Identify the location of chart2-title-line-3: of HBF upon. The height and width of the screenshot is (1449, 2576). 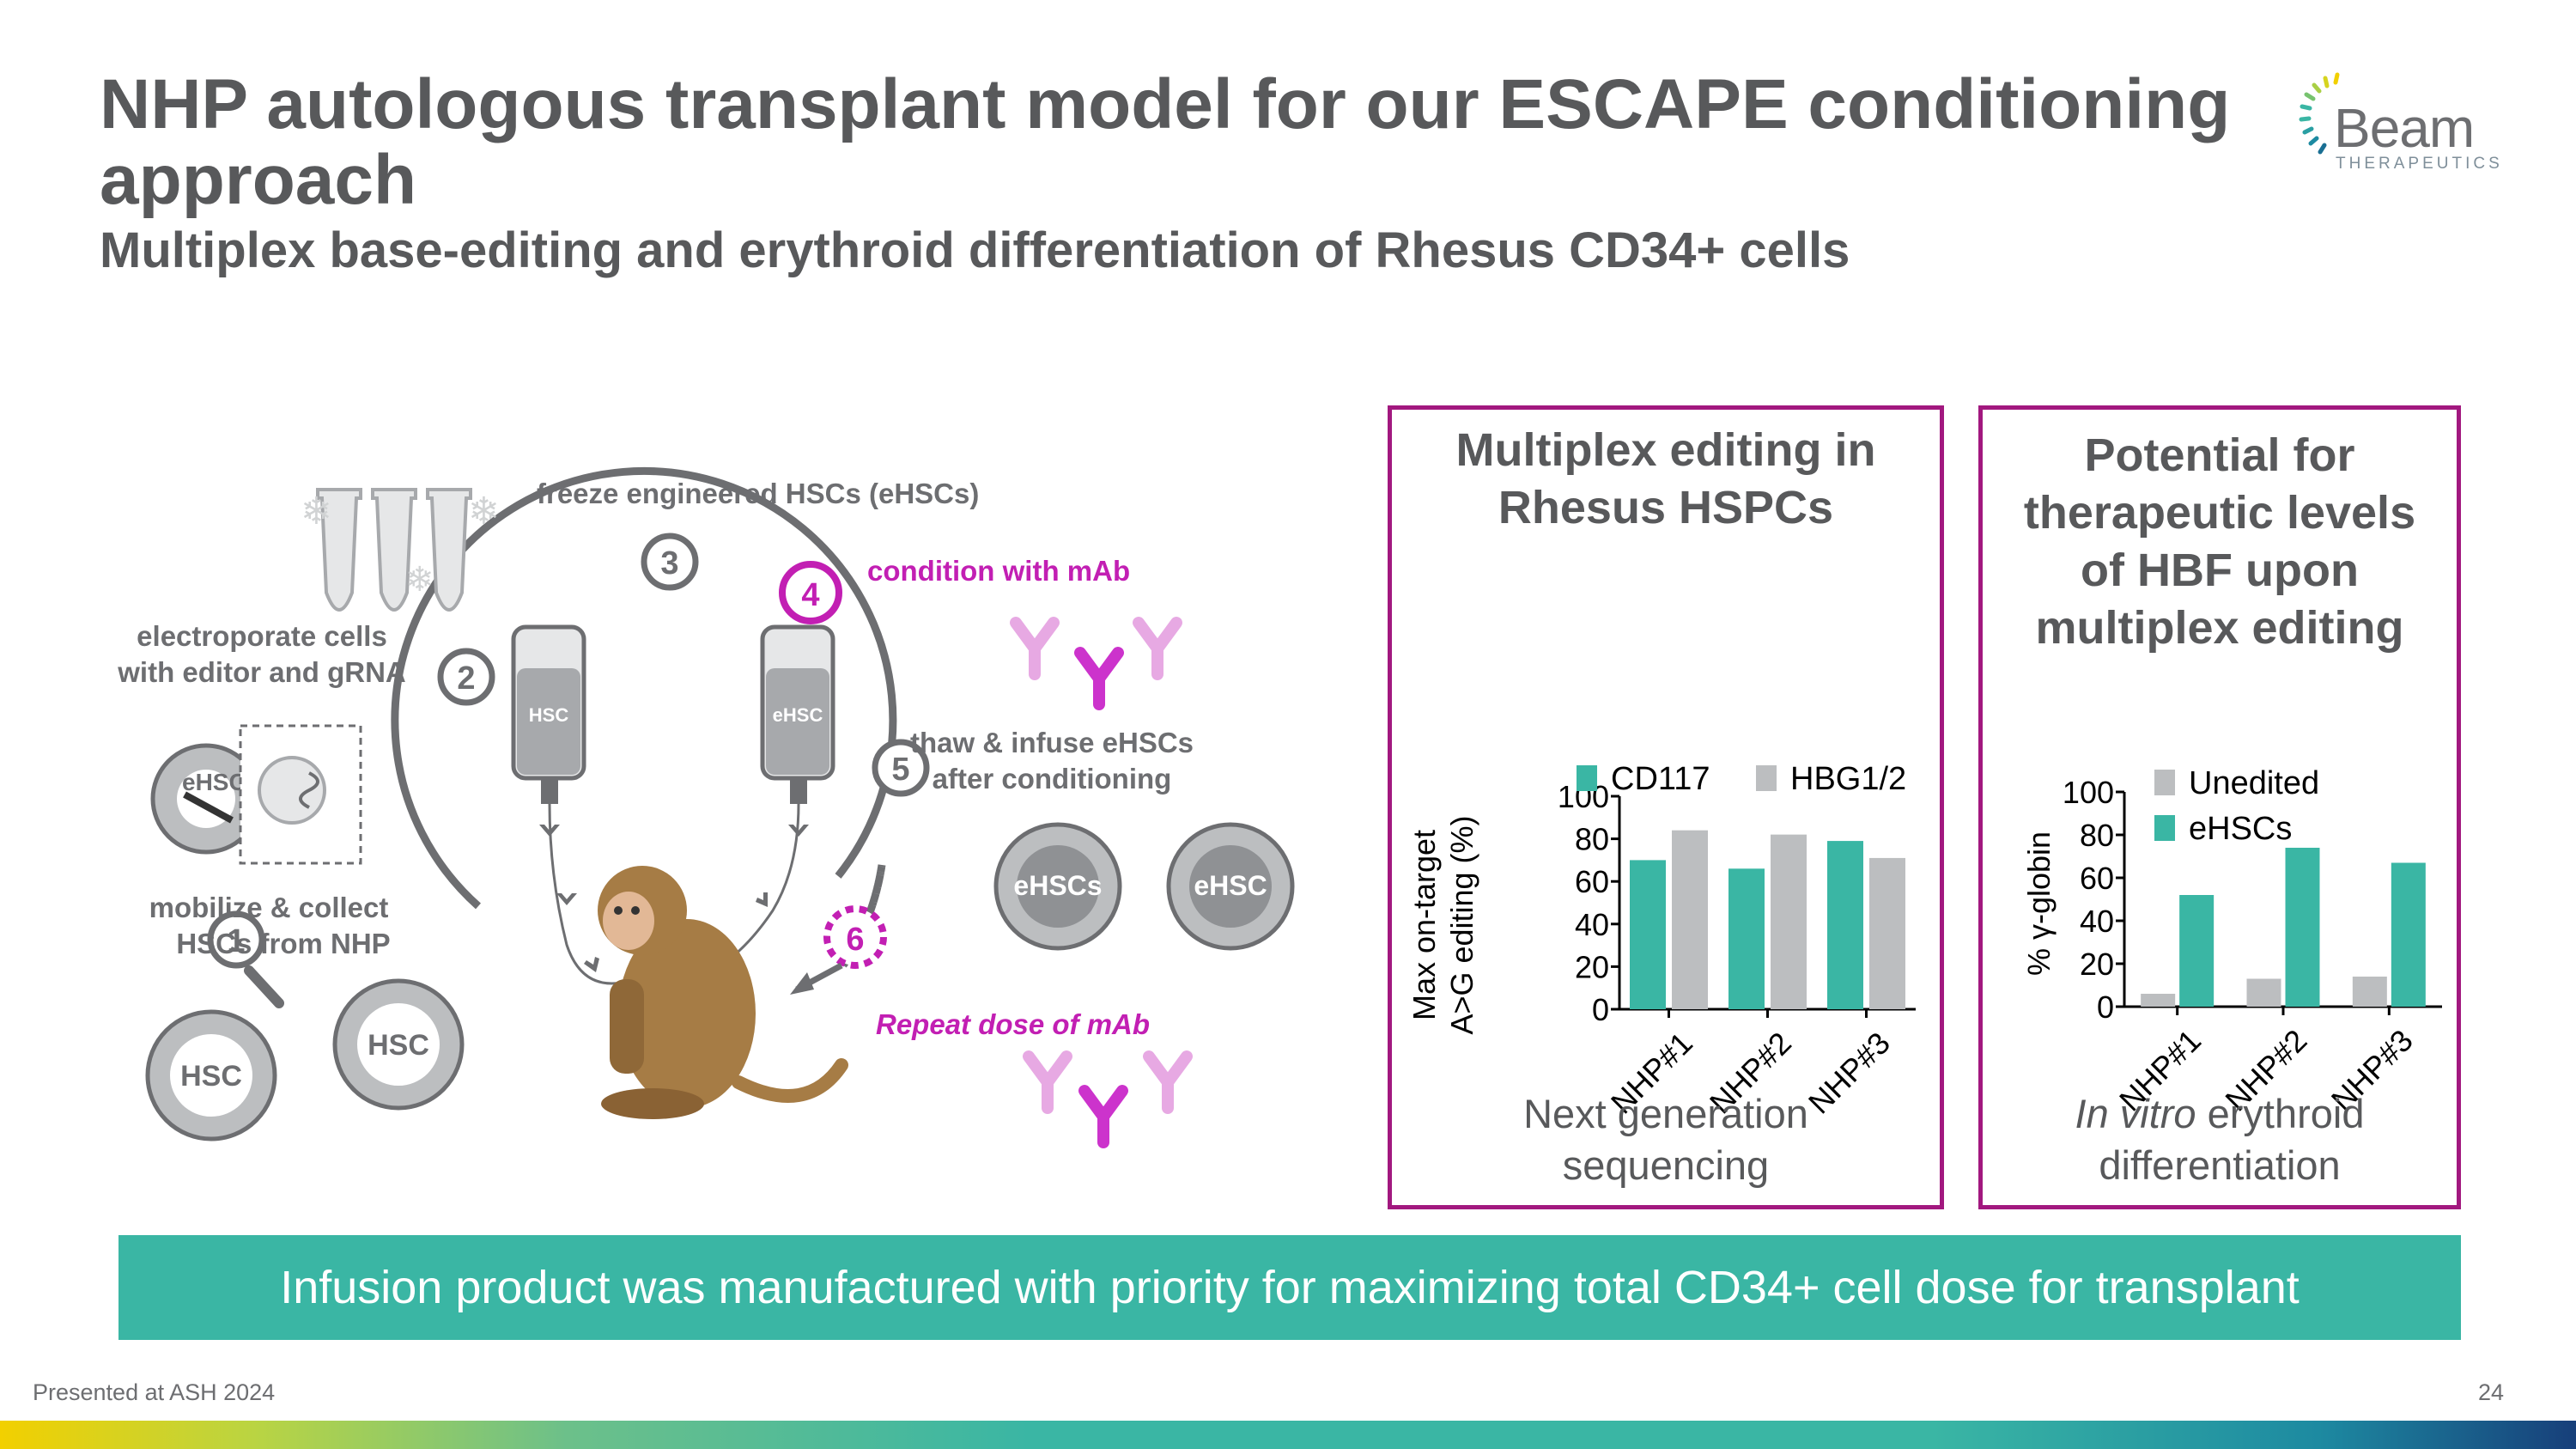
(2220, 570).